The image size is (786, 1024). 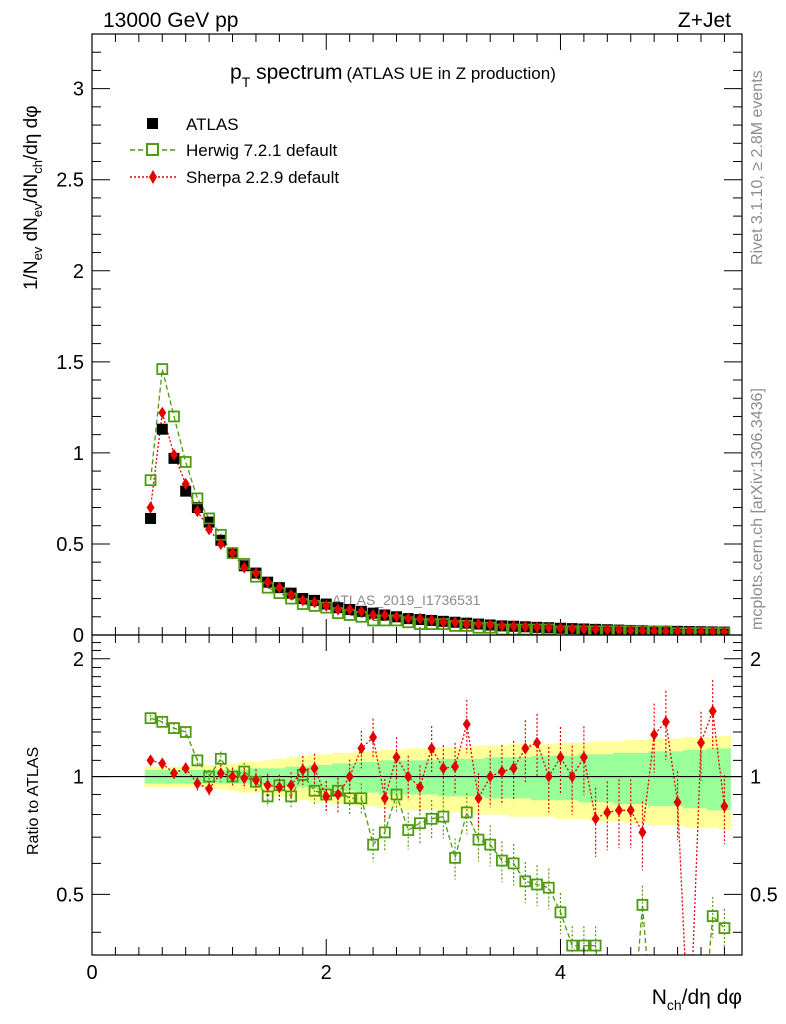 What do you see at coordinates (764, 895) in the screenshot?
I see `ratio-ytick-label-right: 0.5` at bounding box center [764, 895].